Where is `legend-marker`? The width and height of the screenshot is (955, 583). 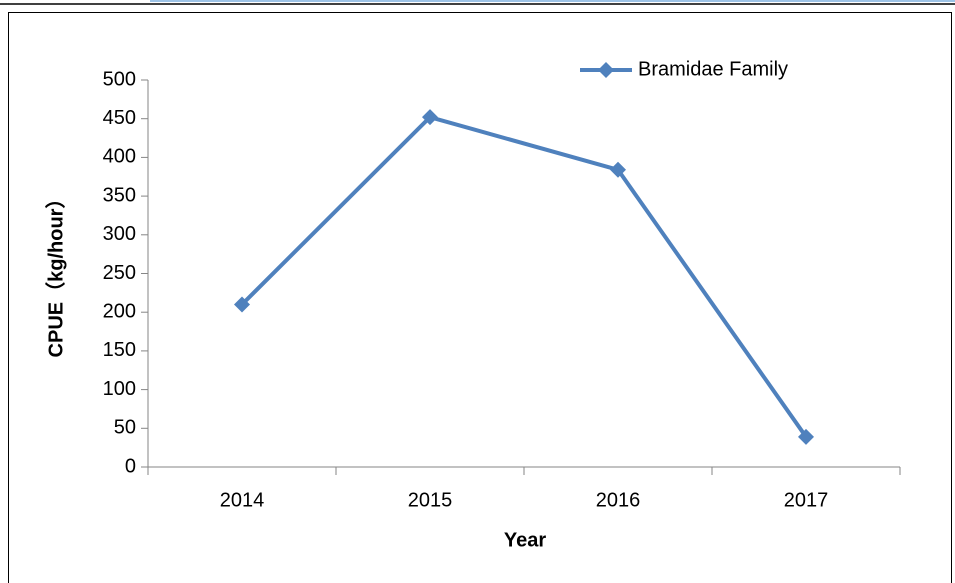
legend-marker is located at coordinates (606, 70).